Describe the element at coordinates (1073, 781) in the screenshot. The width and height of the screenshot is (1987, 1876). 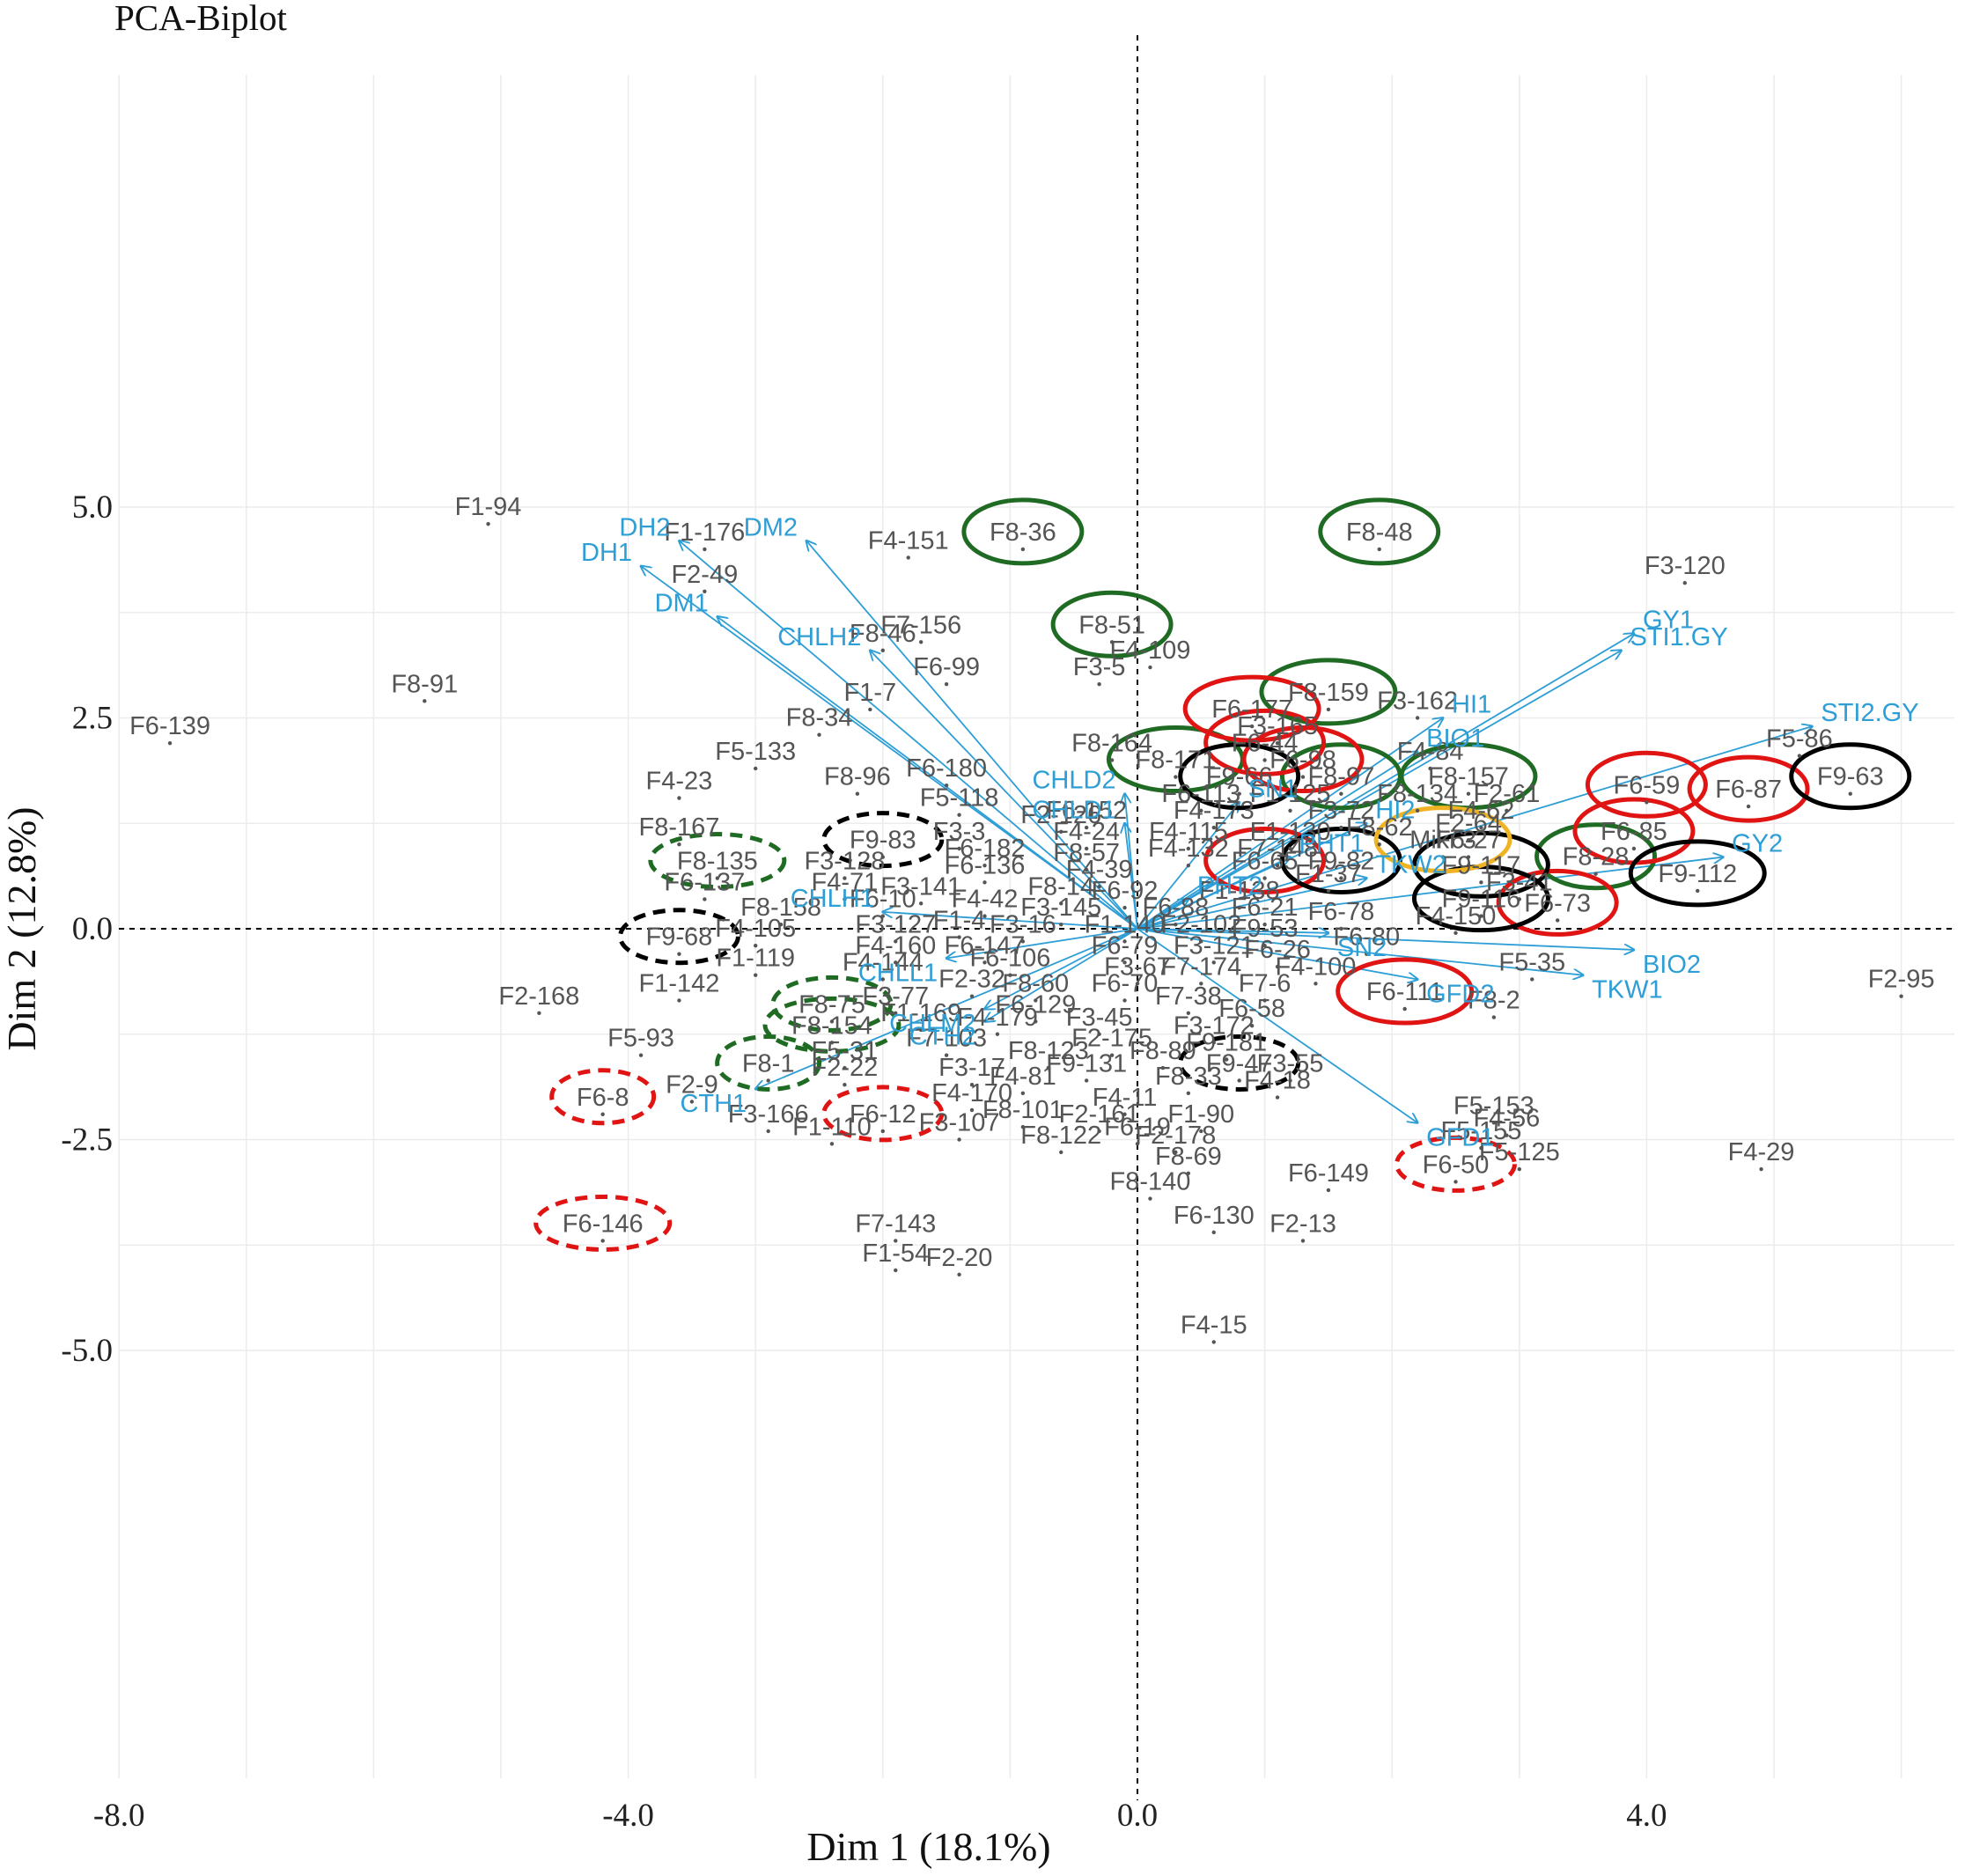
I see `variable-label: CHLD2` at that location.